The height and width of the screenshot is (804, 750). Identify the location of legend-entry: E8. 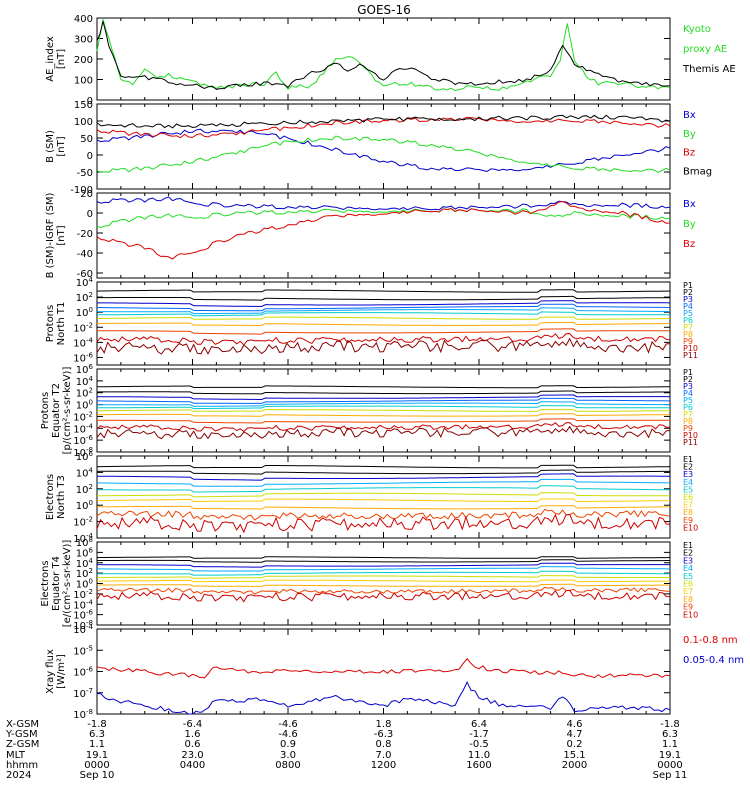
(688, 599).